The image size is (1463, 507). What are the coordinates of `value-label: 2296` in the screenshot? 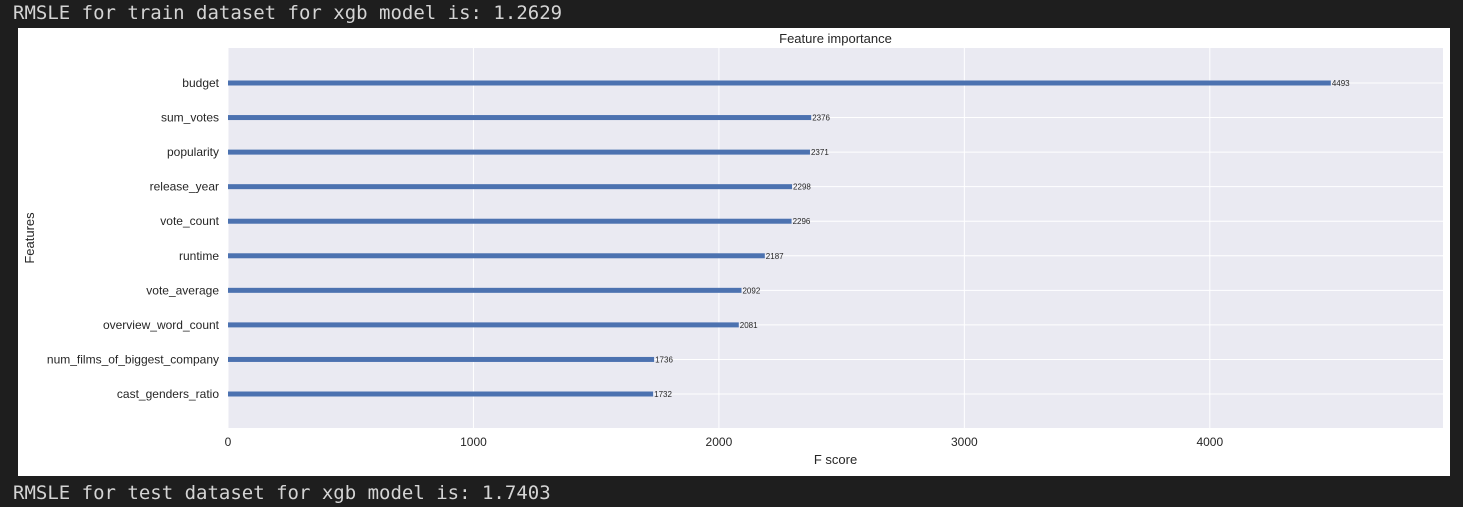 It's located at (802, 221).